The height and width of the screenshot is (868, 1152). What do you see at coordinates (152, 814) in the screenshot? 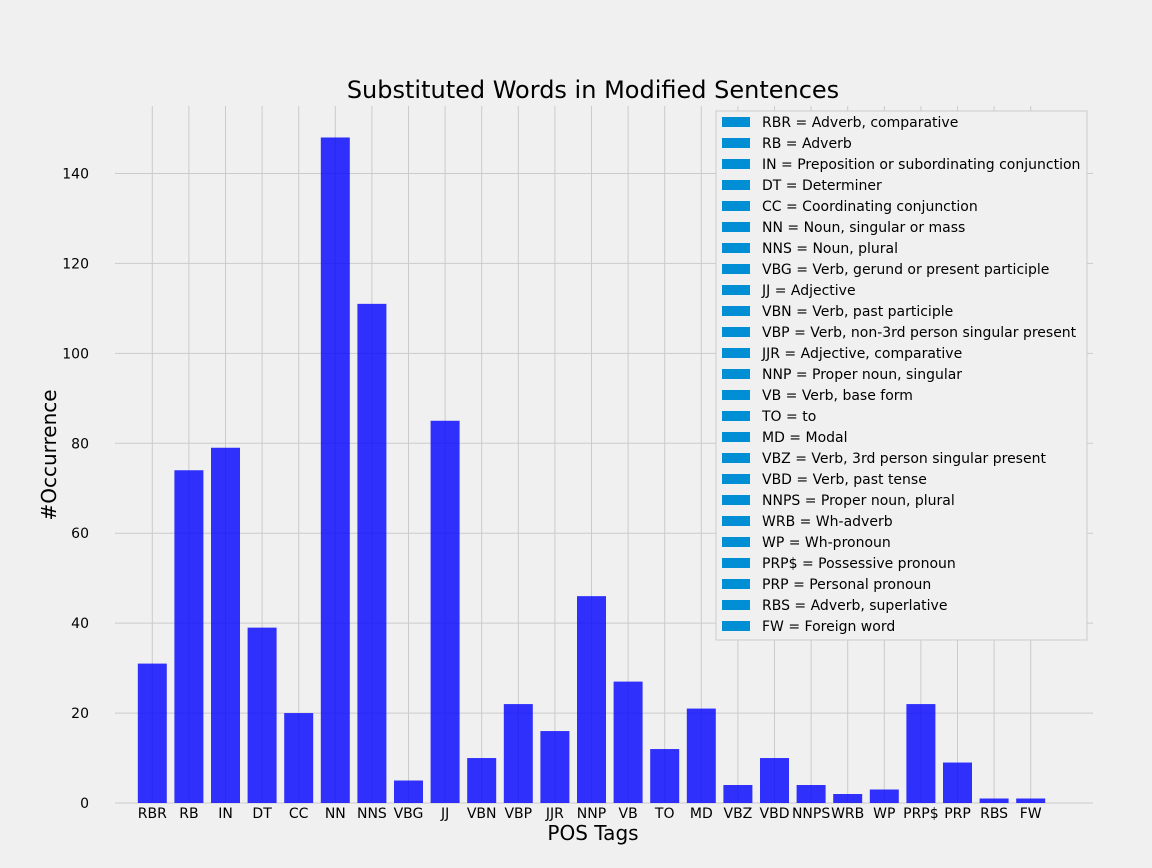
I see `x-tick-label: RBR` at bounding box center [152, 814].